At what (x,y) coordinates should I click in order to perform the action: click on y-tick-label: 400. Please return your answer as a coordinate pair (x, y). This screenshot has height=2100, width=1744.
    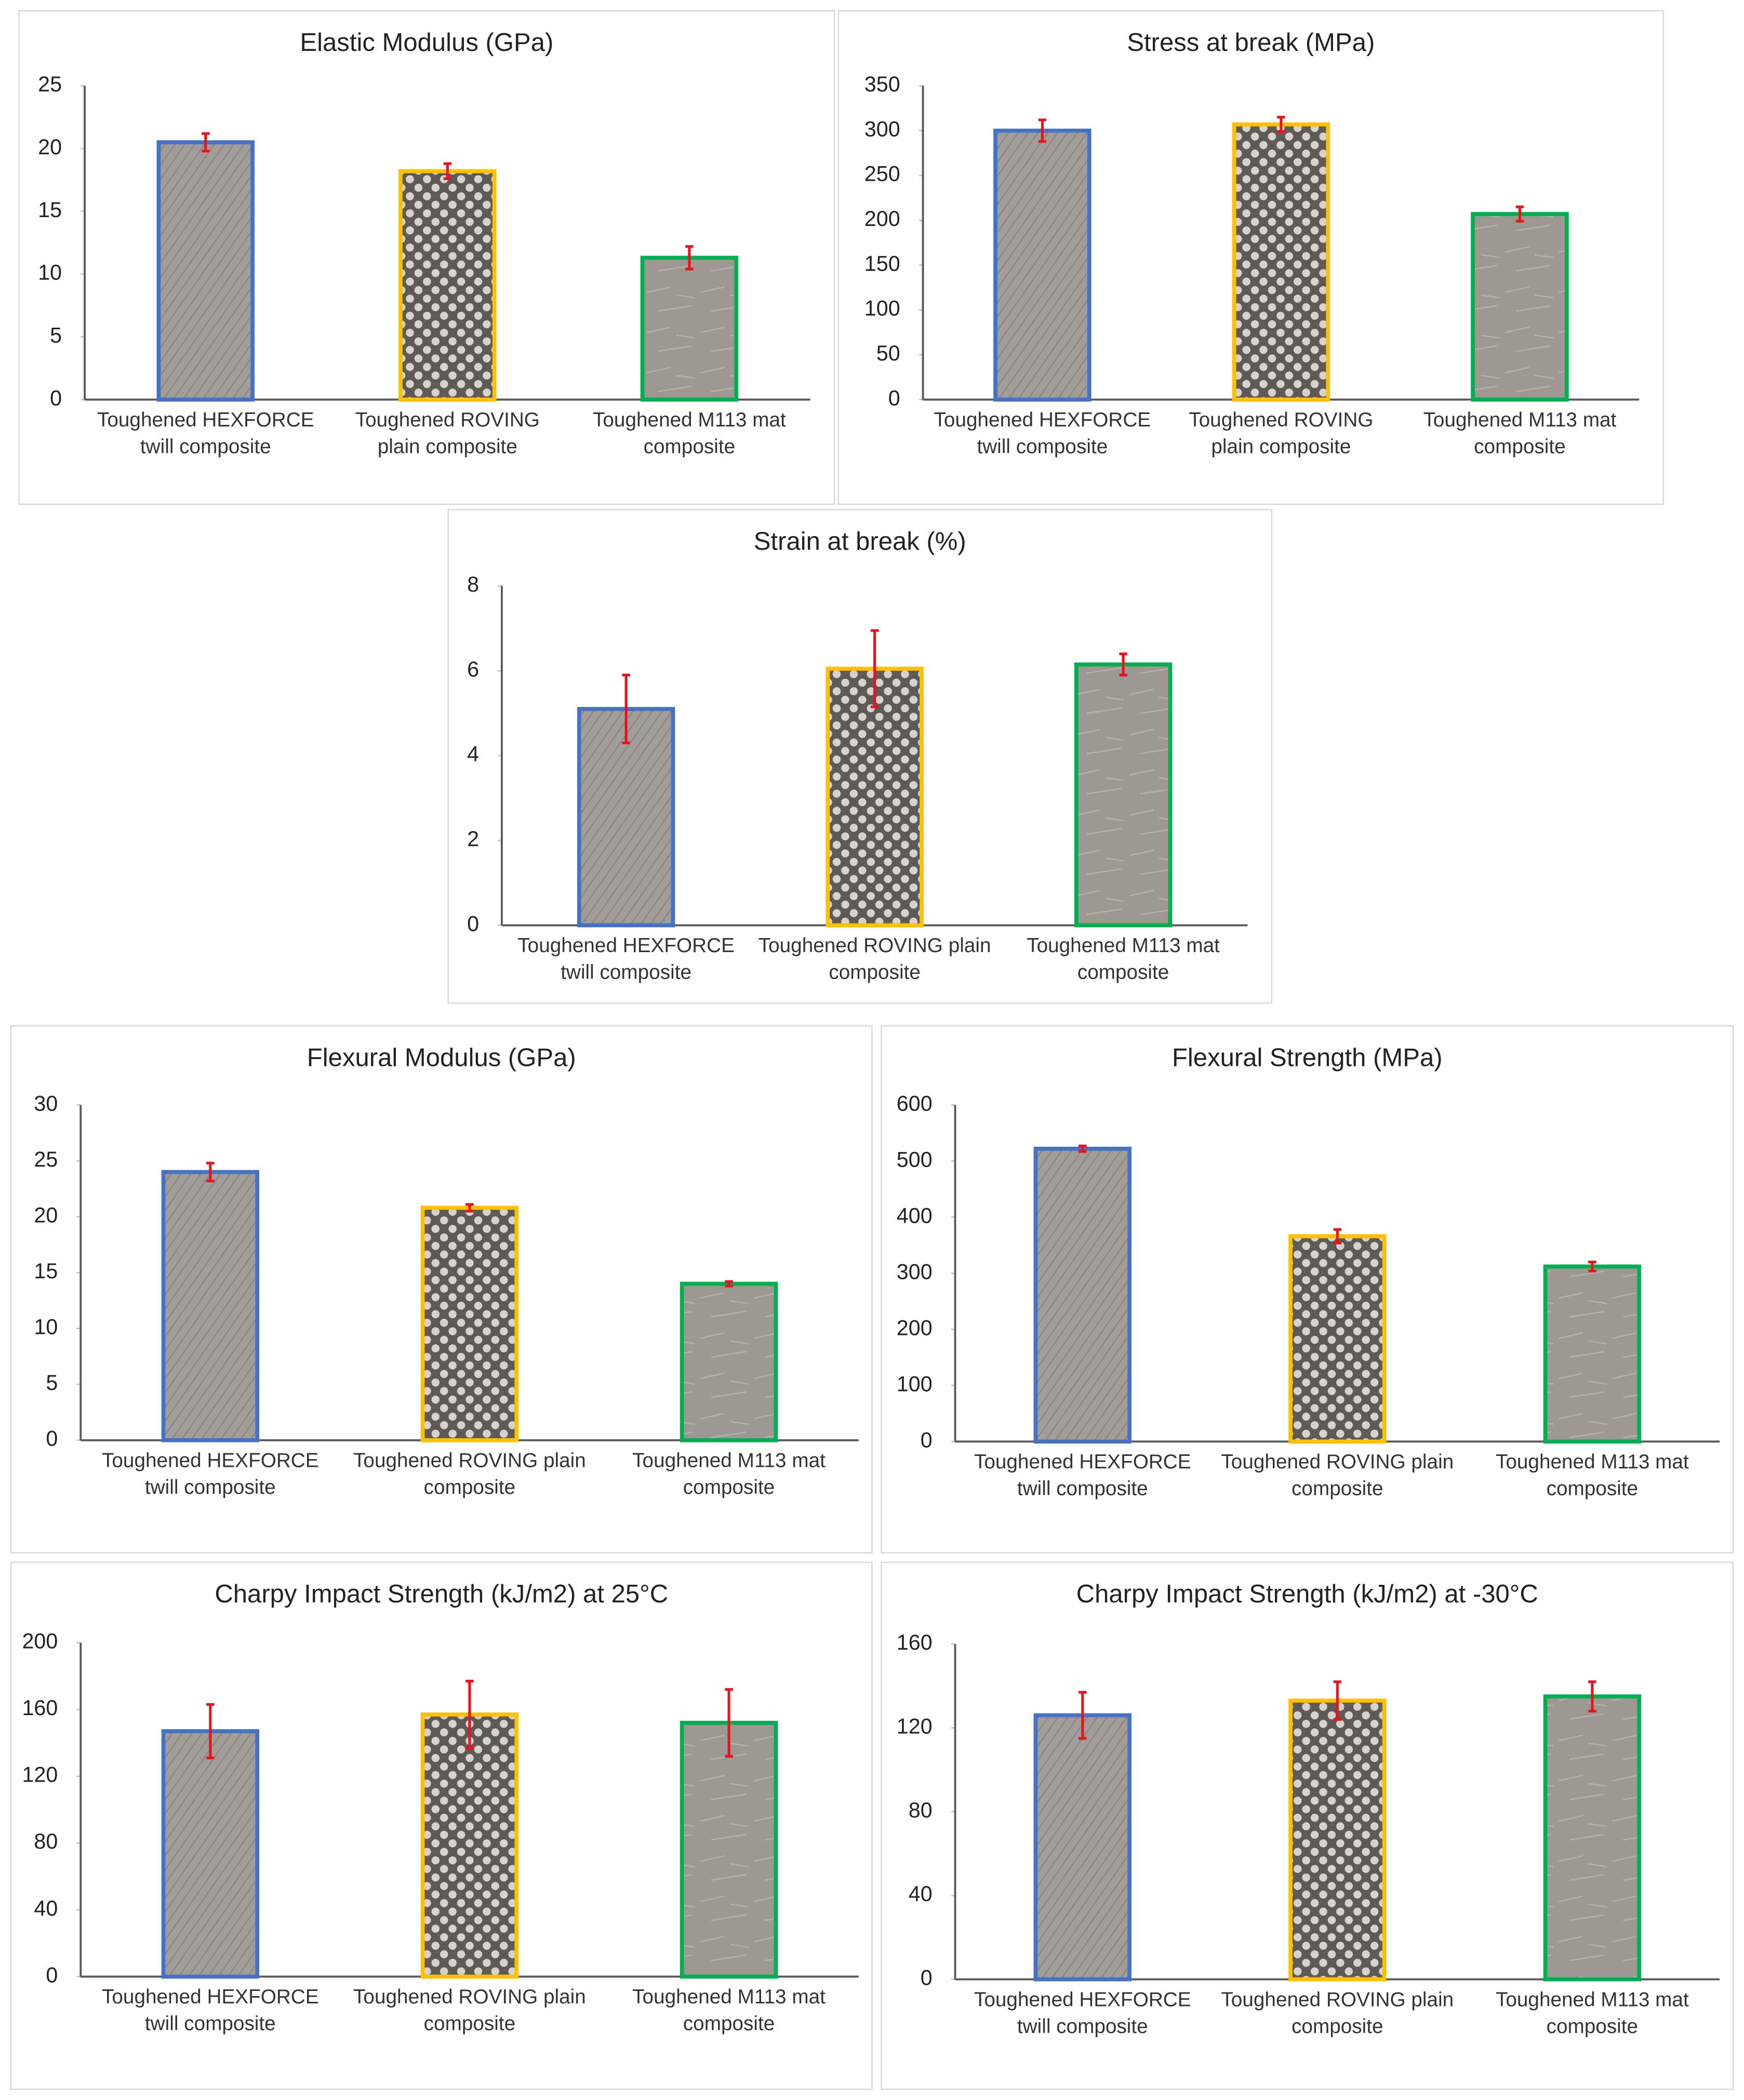
    Looking at the image, I should click on (915, 1215).